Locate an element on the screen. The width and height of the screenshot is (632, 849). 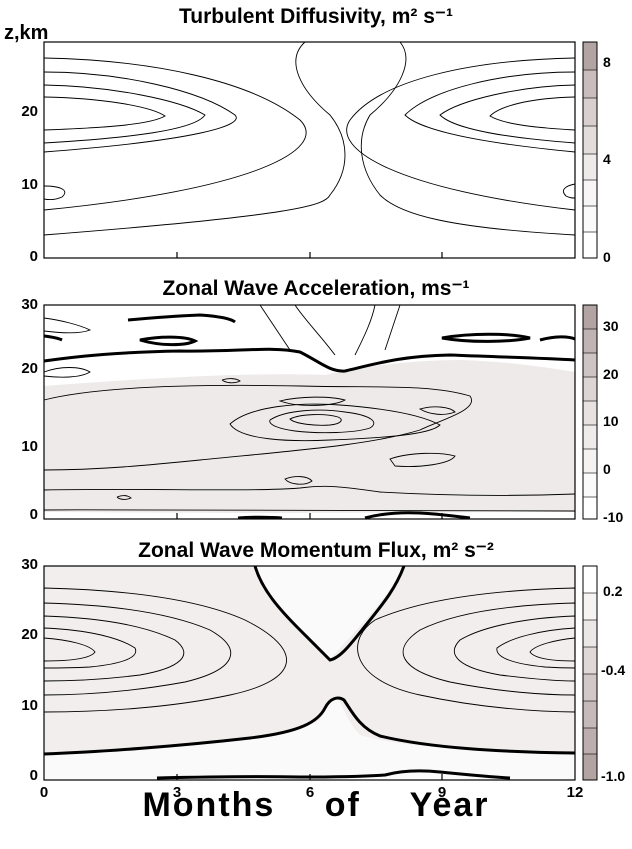
p1-right-level1 is located at coordinates (461, 134).